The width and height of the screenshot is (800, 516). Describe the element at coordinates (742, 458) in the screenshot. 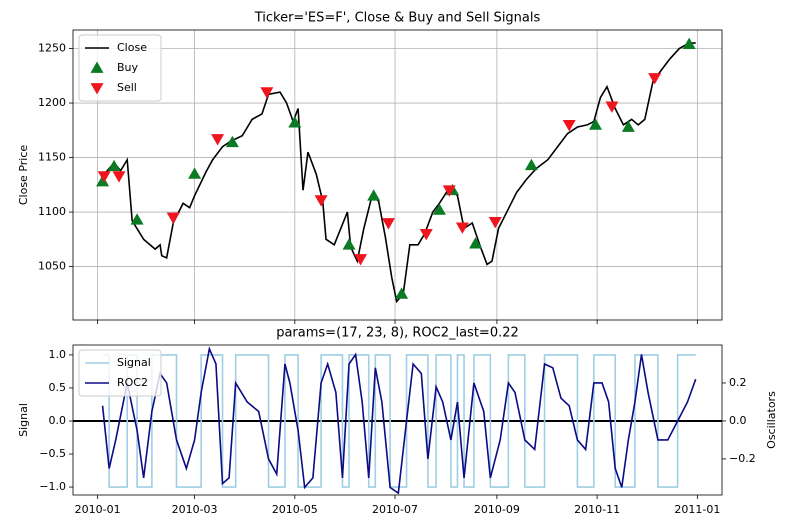

I see `y2-tick-label: −0.2` at that location.